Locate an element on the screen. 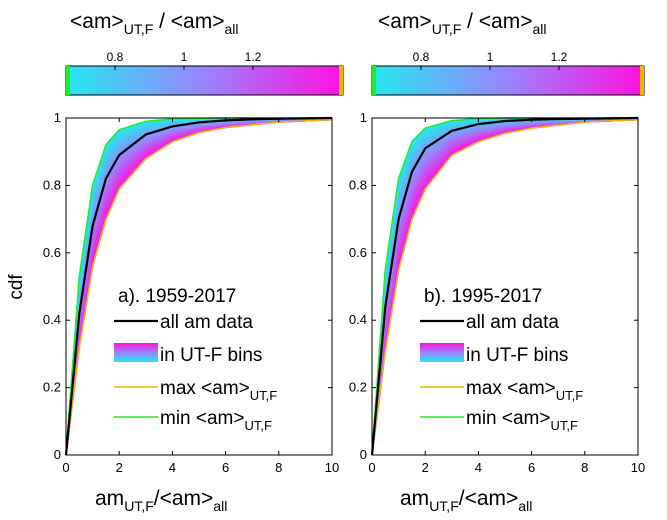 Image resolution: width=667 pixels, height=520 pixels. colorbar-a: <am>UT,F / <am>all 0.8 1 1.2 is located at coordinates (204, 53).